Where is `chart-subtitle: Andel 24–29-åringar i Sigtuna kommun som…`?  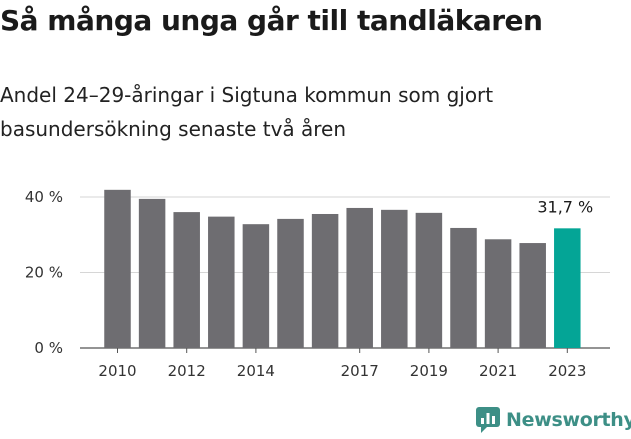 chart-subtitle: Andel 24–29-åringar i Sigtuna kommun som… is located at coordinates (247, 112).